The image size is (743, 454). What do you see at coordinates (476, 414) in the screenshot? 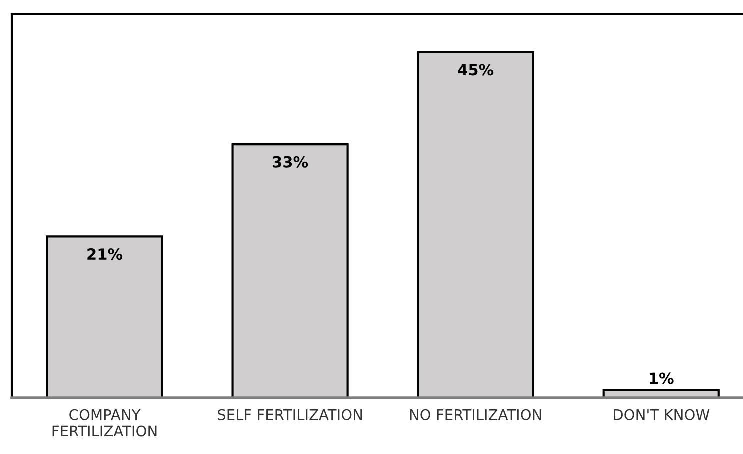
I see `x-tick-label: NO FERTILIZATION` at bounding box center [476, 414].